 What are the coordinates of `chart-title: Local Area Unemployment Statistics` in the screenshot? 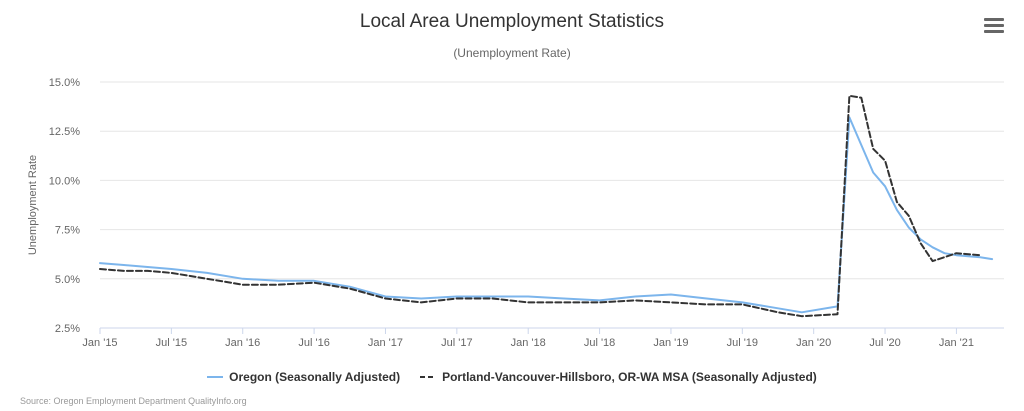 It's located at (512, 21).